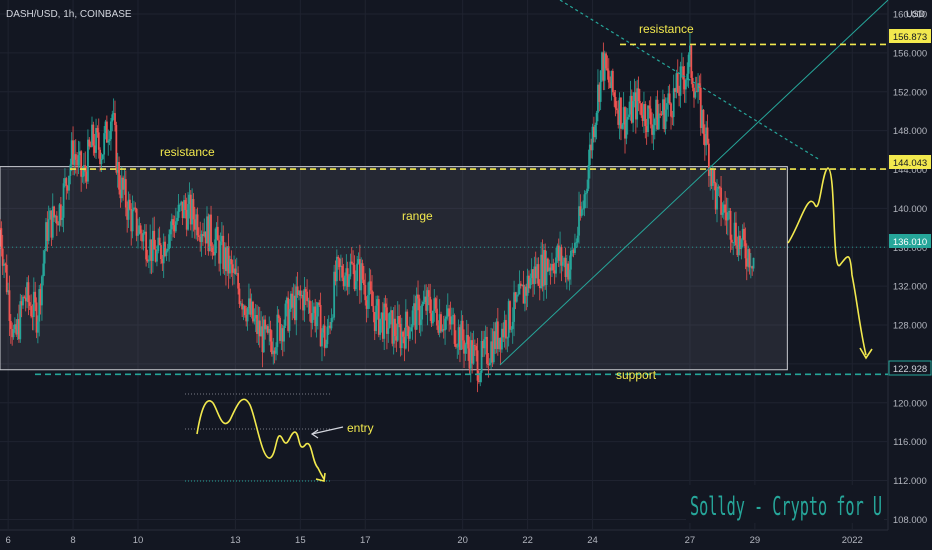 Image resolution: width=932 pixels, height=550 pixels. I want to click on top-resistance-label: resistance, so click(666, 29).